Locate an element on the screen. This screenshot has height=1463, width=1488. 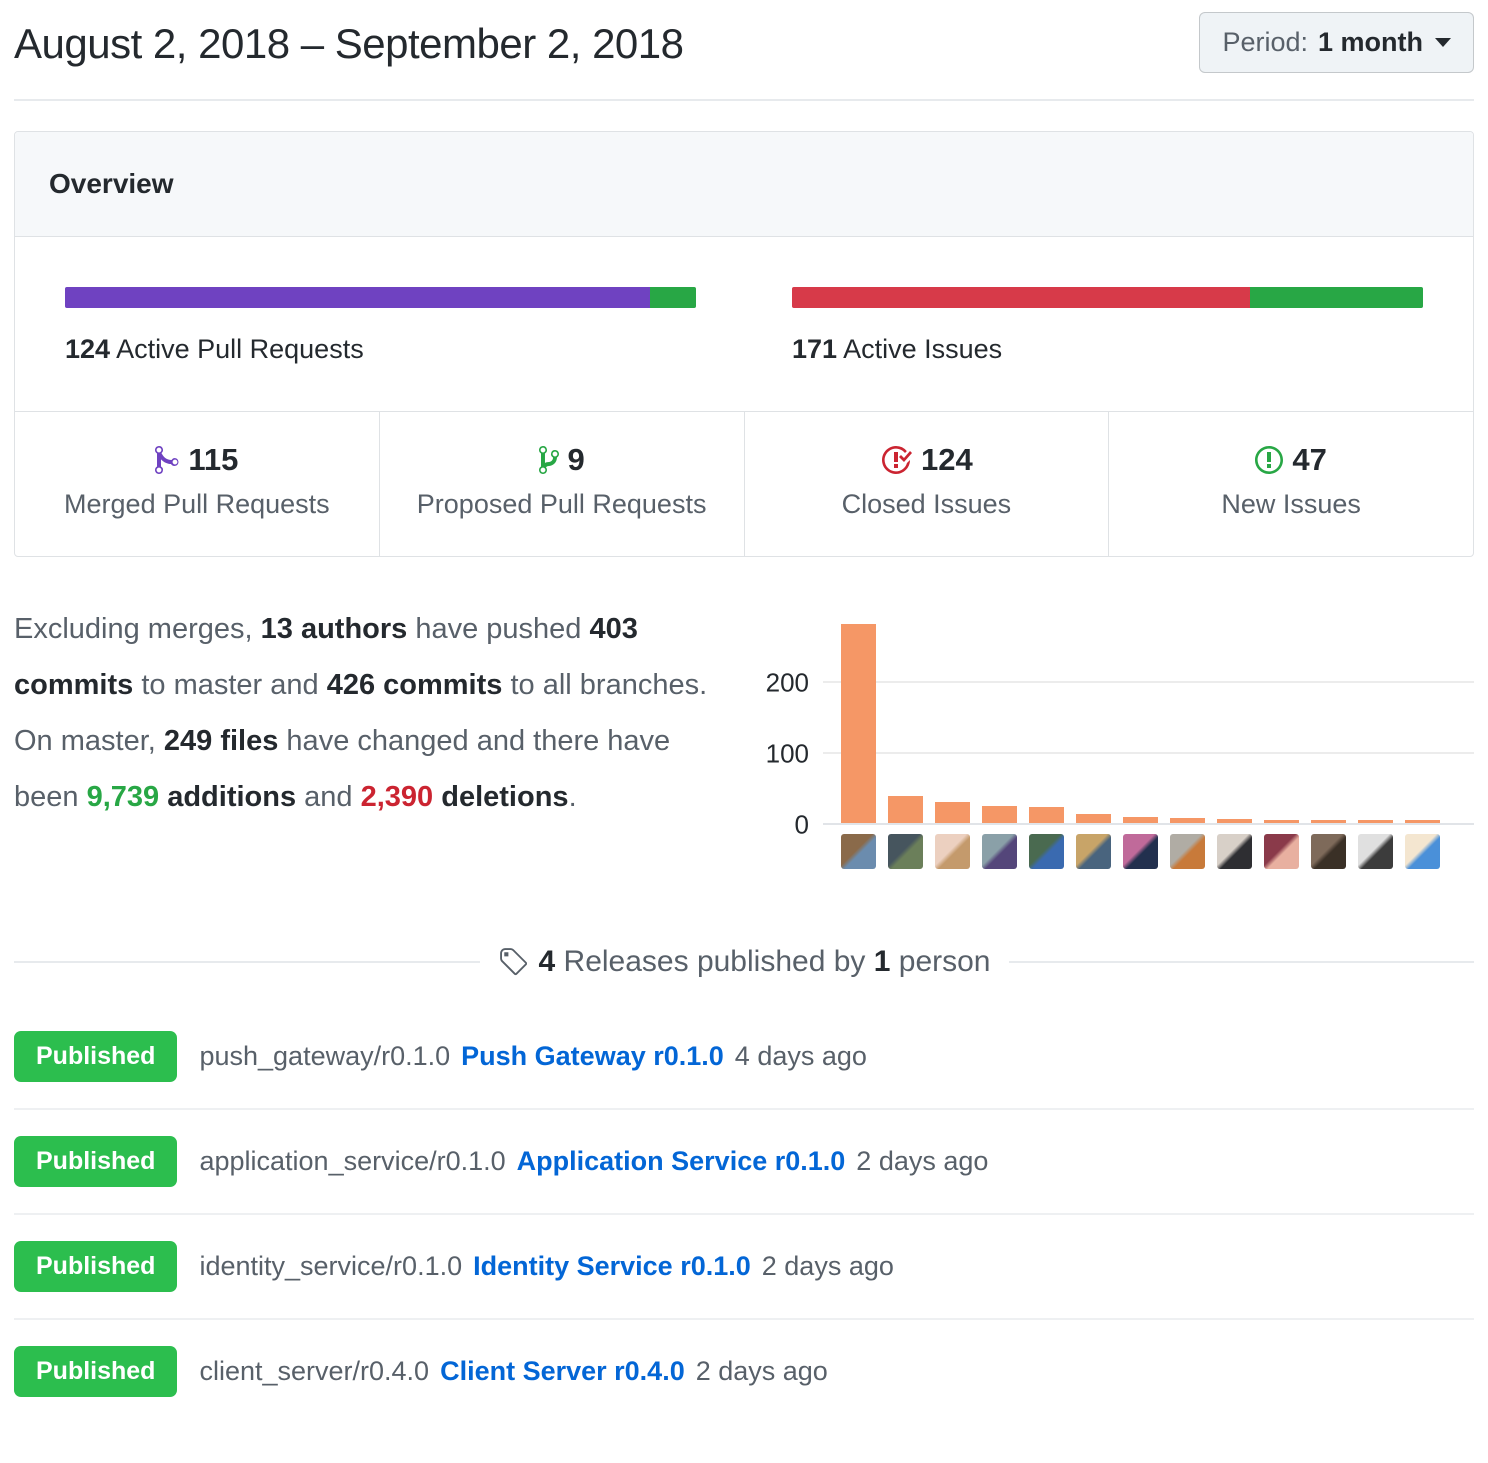
active-issues-count: 171 is located at coordinates (815, 349).